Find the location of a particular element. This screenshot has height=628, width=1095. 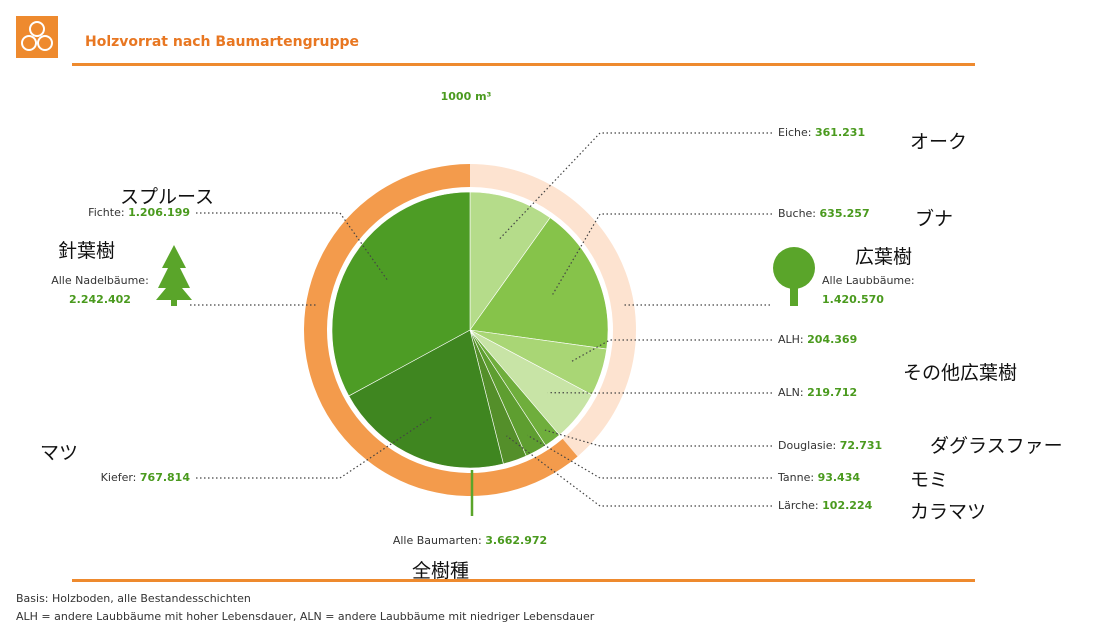

annotation: 針葉樹 is located at coordinates (86, 251).